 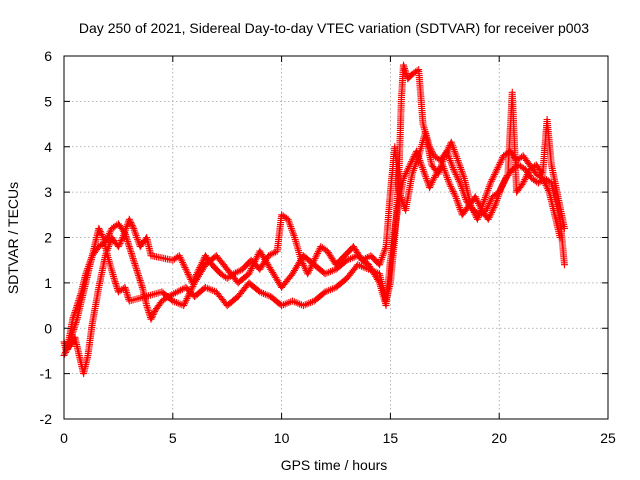 What do you see at coordinates (499, 438) in the screenshot?
I see `x-tick-label: 20` at bounding box center [499, 438].